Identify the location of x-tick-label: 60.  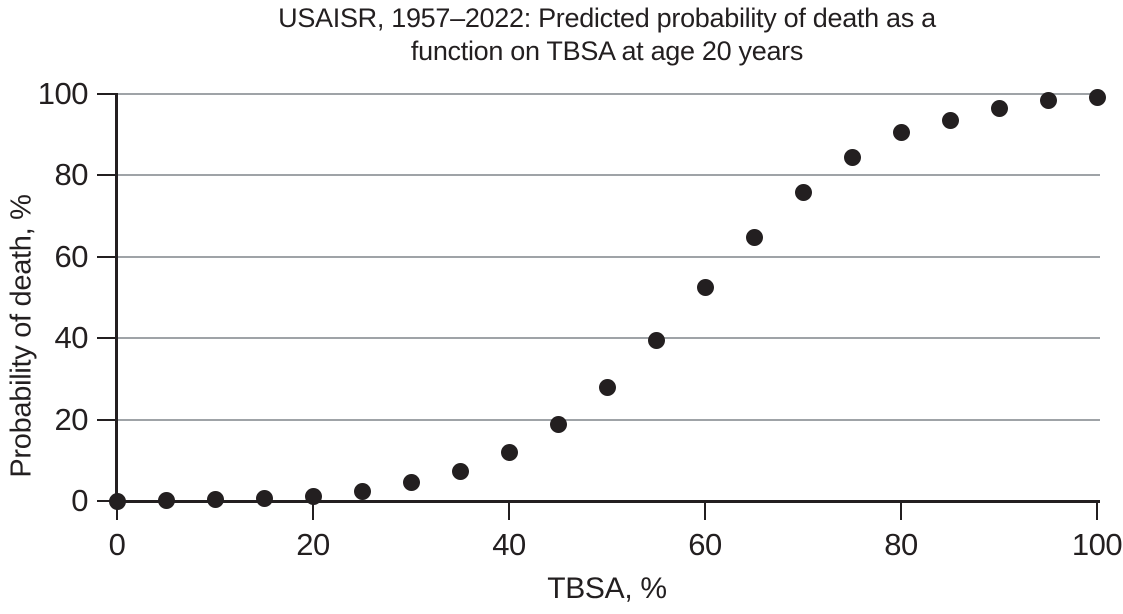
(705, 544).